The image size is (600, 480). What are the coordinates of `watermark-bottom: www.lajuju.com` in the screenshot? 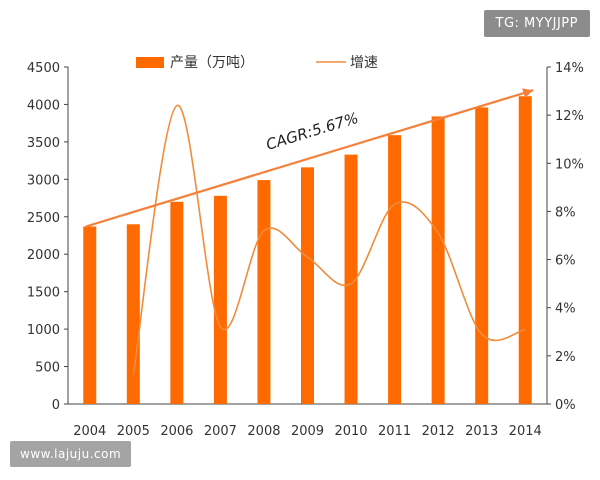 It's located at (71, 454).